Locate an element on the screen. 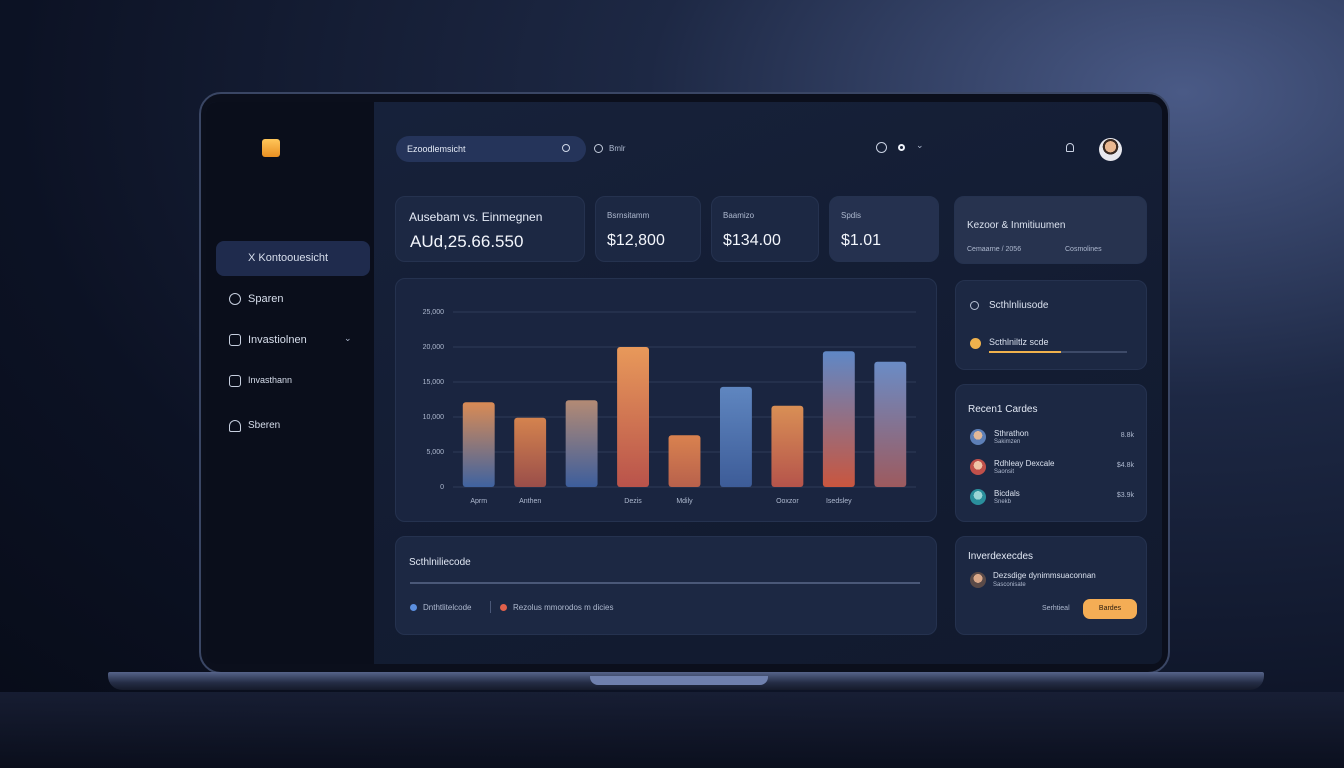  nav-item: X Kontoouesicht is located at coordinates (293, 258).